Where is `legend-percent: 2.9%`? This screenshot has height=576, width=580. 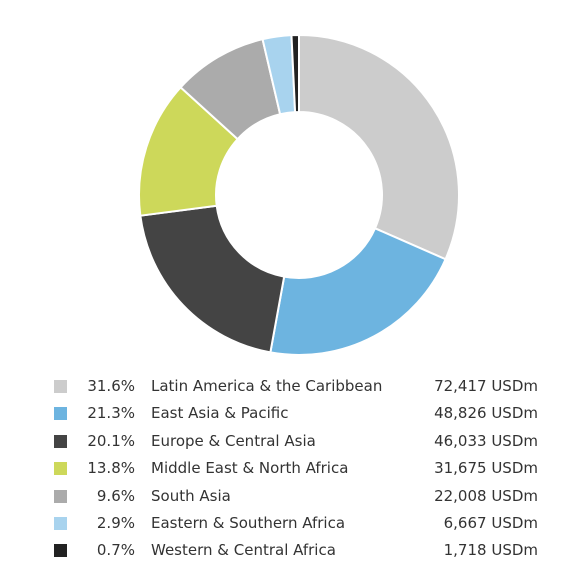 legend-percent: 2.9% is located at coordinates (115, 523).